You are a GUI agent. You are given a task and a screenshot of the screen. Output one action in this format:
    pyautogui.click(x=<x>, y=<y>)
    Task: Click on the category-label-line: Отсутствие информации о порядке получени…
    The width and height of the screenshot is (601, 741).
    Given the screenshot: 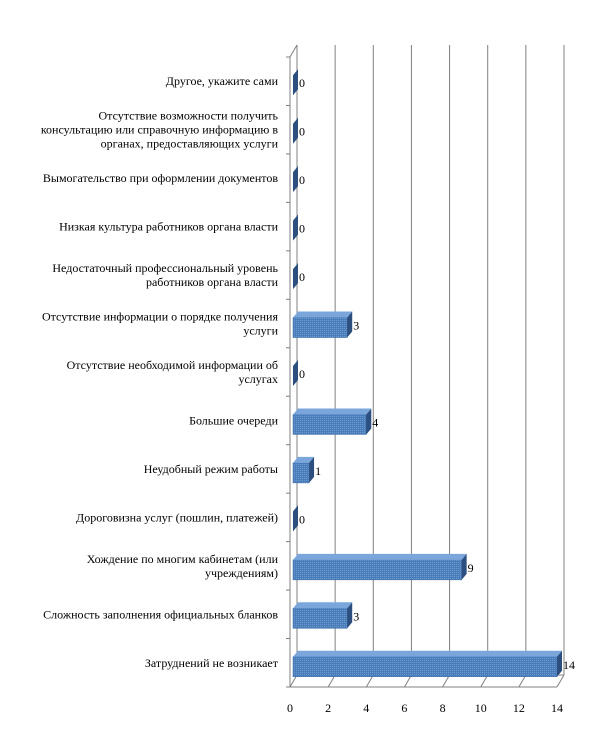 What is the action you would take?
    pyautogui.click(x=160, y=317)
    